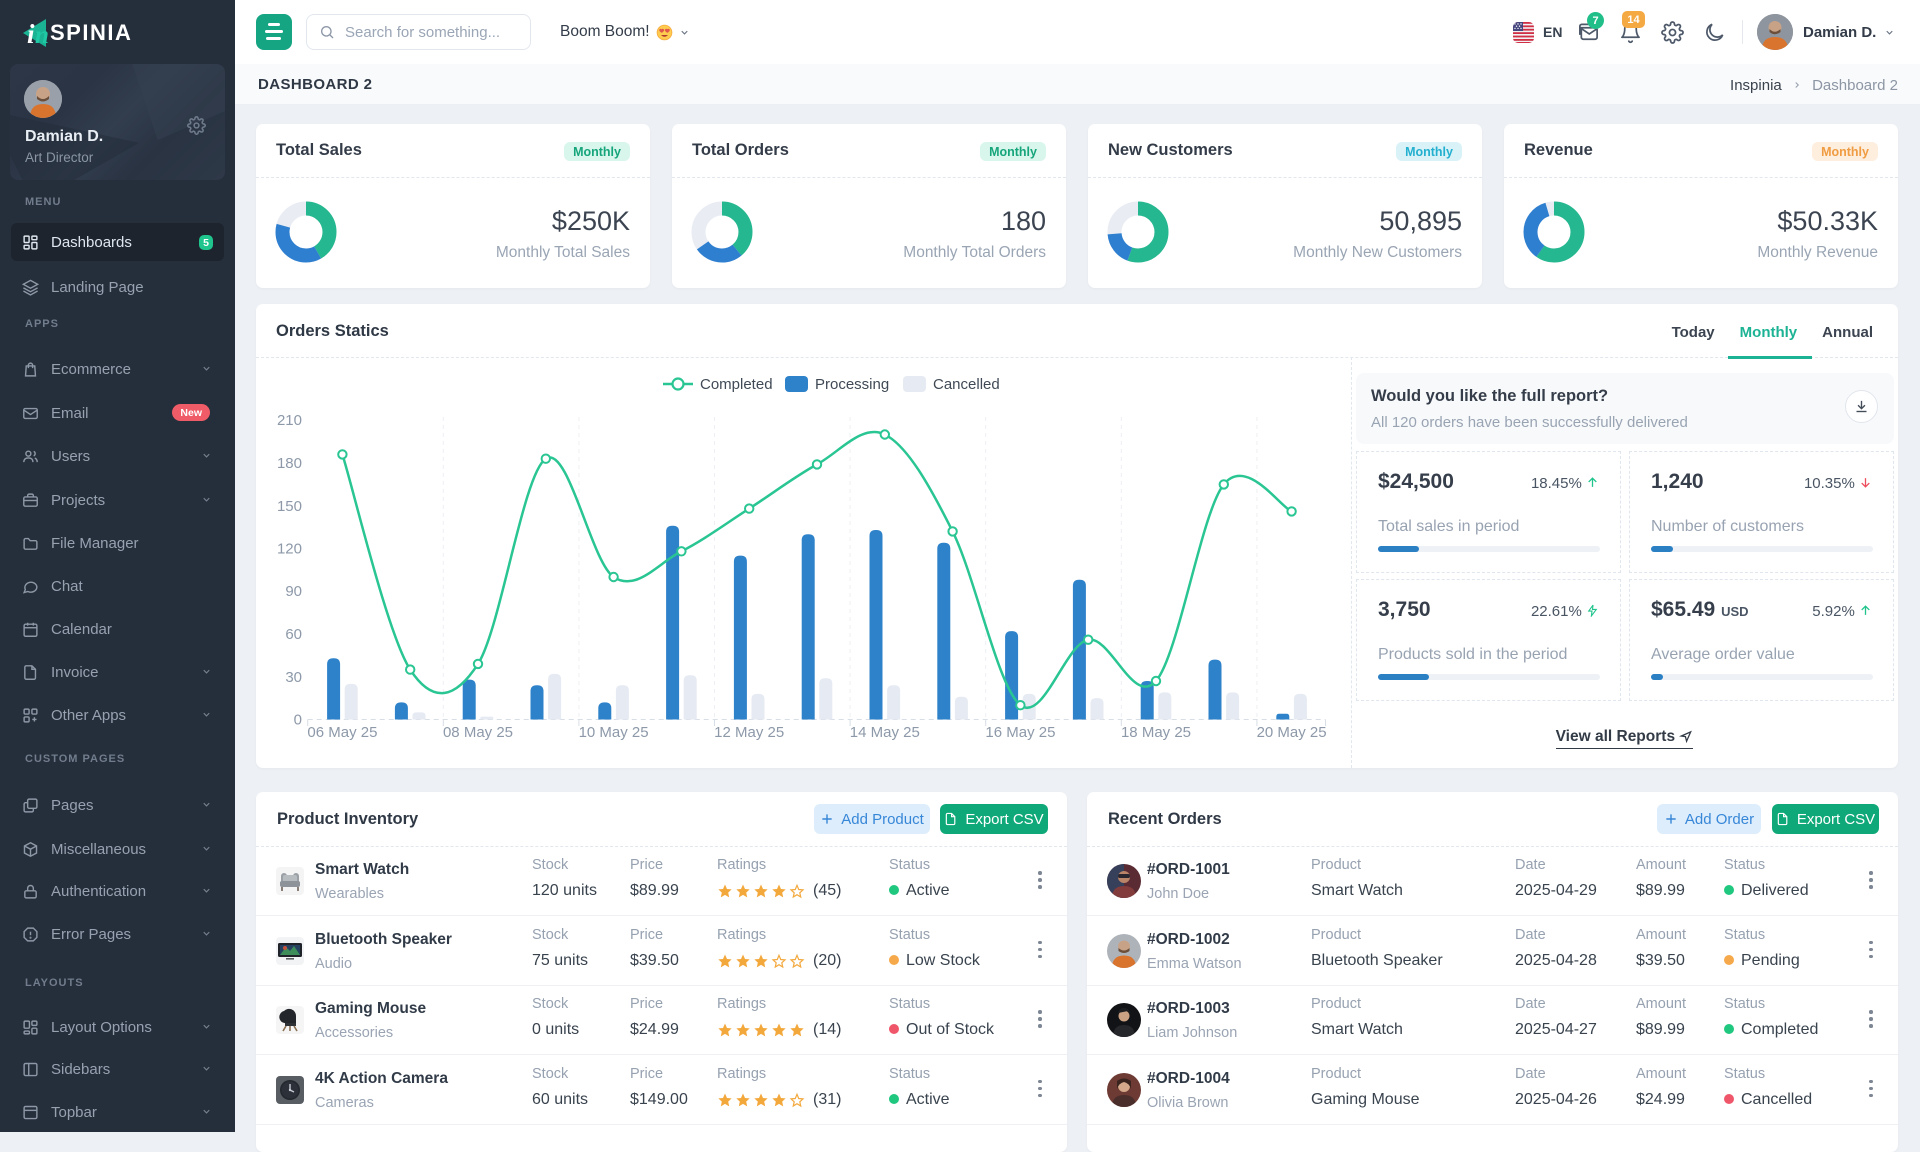  I want to click on svg-text: Cancelled, so click(966, 384).